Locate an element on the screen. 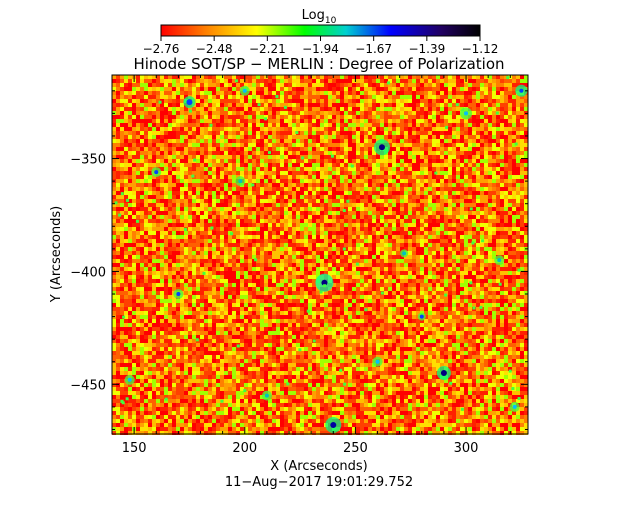 The image size is (638, 512). colorbar is located at coordinates (320, 30).